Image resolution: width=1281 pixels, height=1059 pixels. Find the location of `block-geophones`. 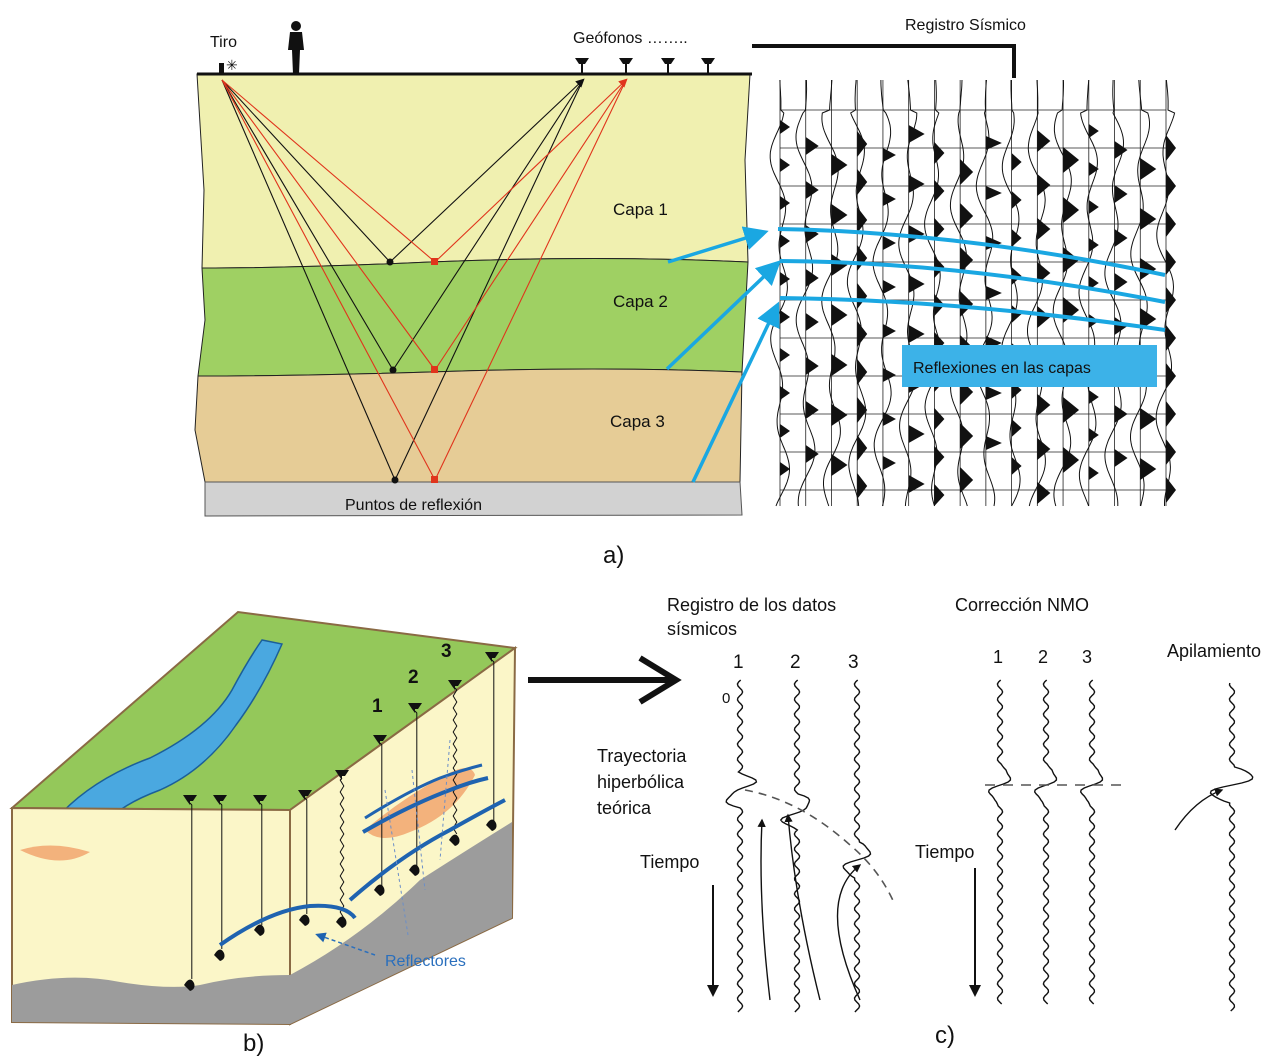

block-geophones is located at coordinates (341, 821).